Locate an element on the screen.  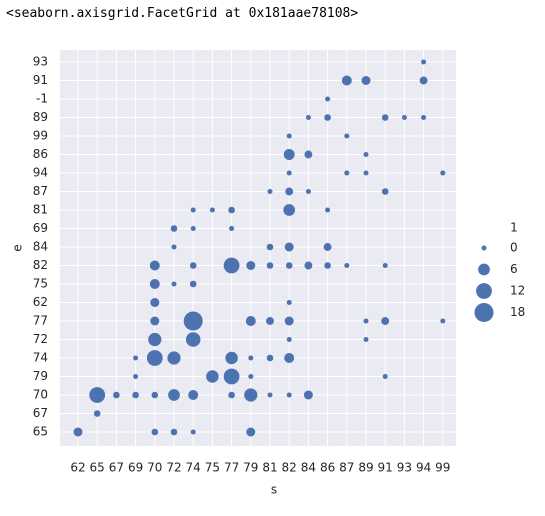
y-tick-label: 65 is located at coordinates (40, 432).